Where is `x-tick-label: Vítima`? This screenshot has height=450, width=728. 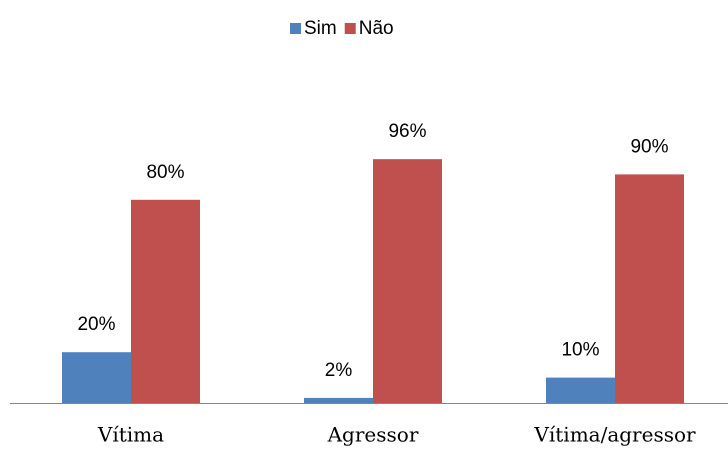
x-tick-label: Vítima is located at coordinates (130, 435).